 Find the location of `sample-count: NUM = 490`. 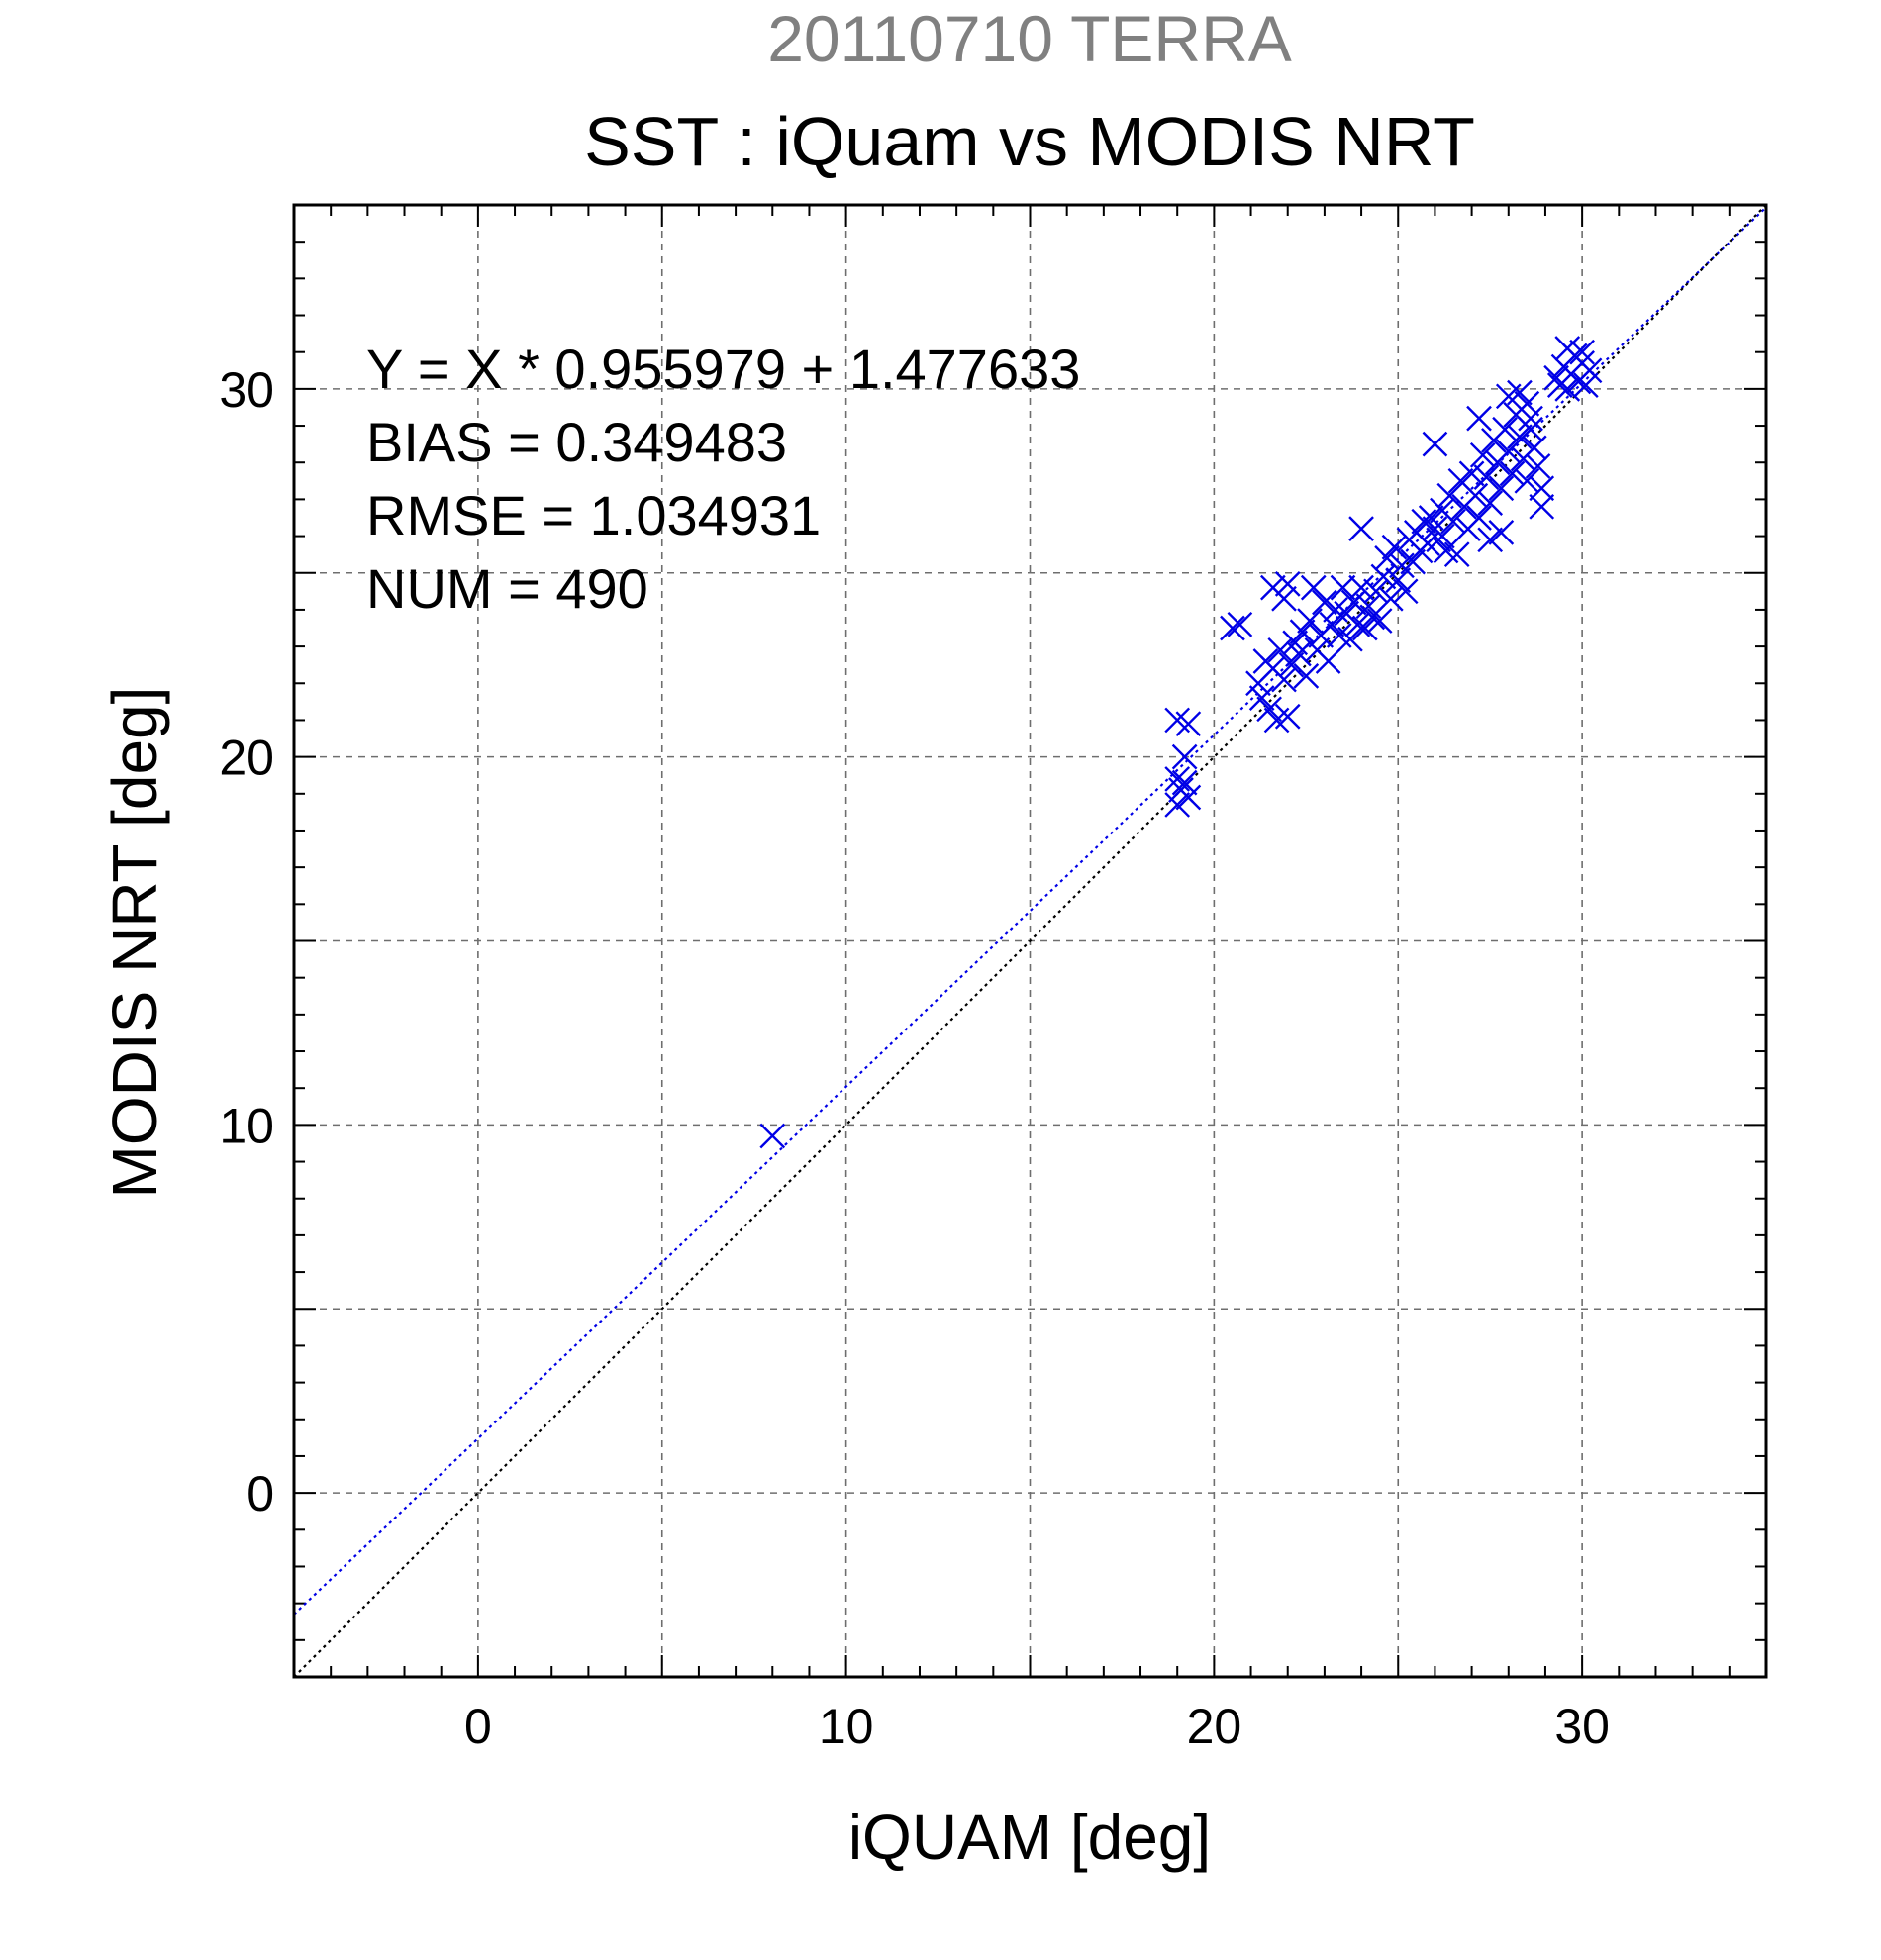

sample-count: NUM = 490 is located at coordinates (507, 588).